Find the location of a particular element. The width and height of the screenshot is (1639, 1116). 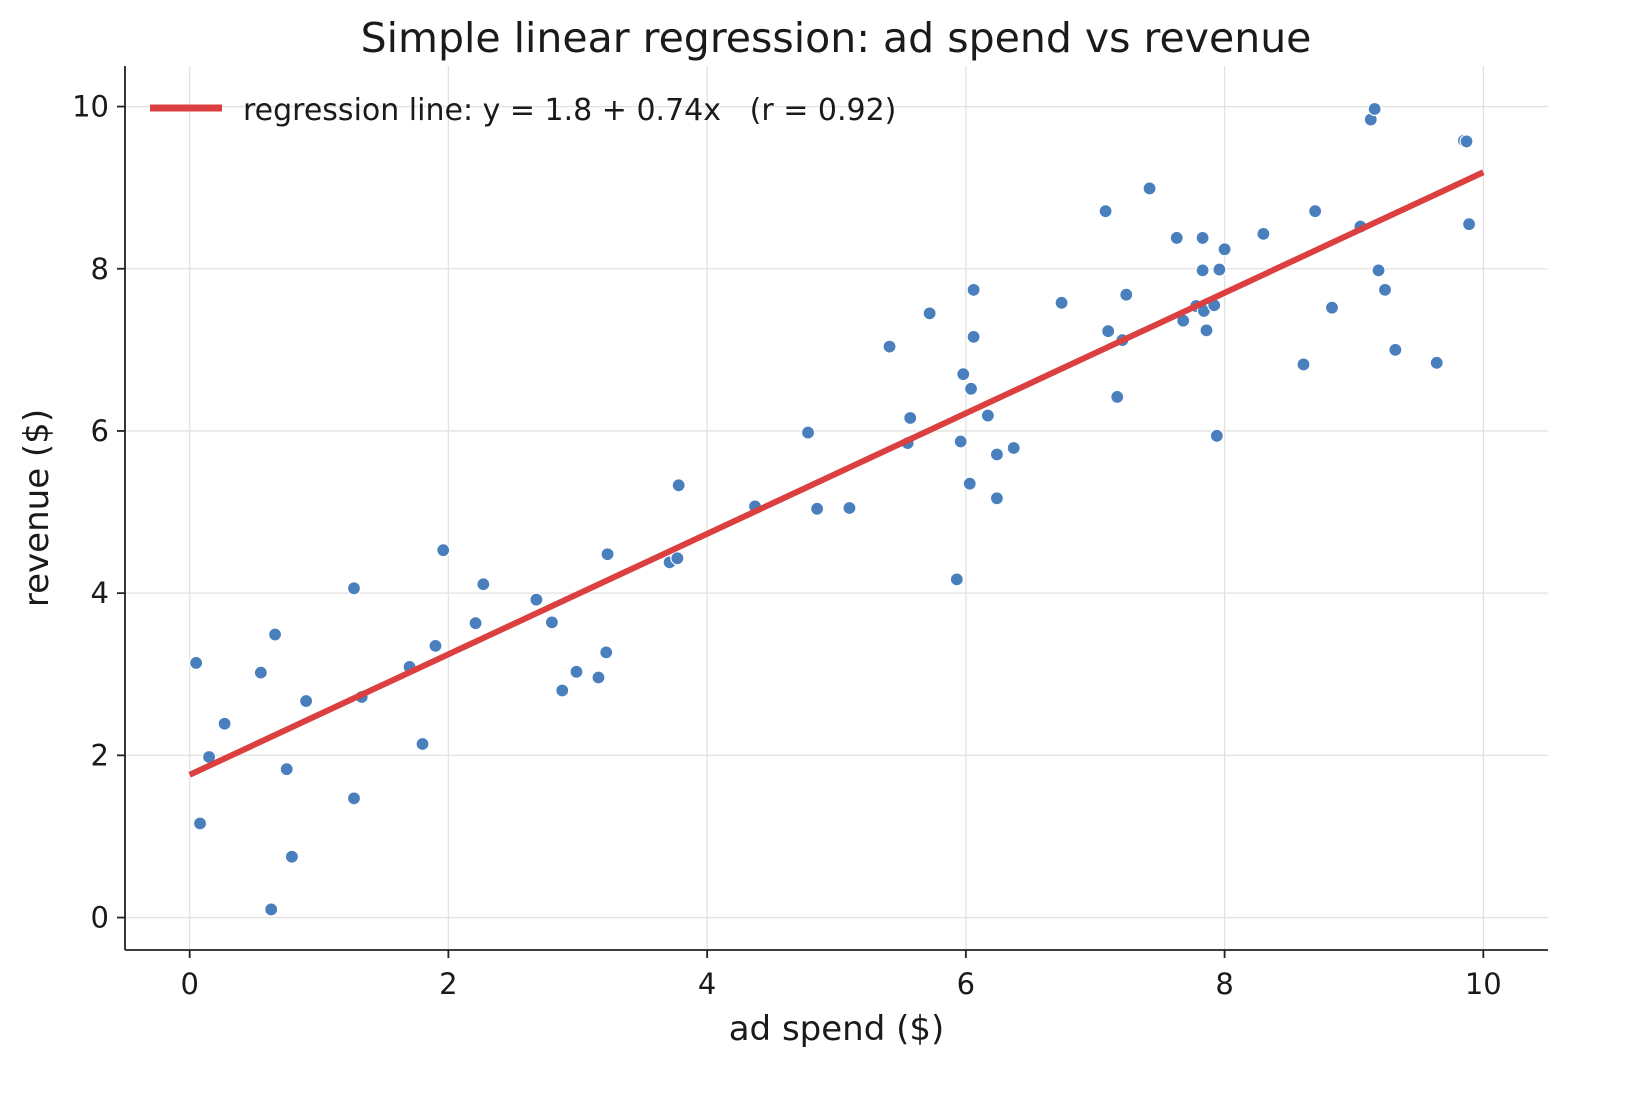

y-tick-label: 0 is located at coordinates (100, 918).